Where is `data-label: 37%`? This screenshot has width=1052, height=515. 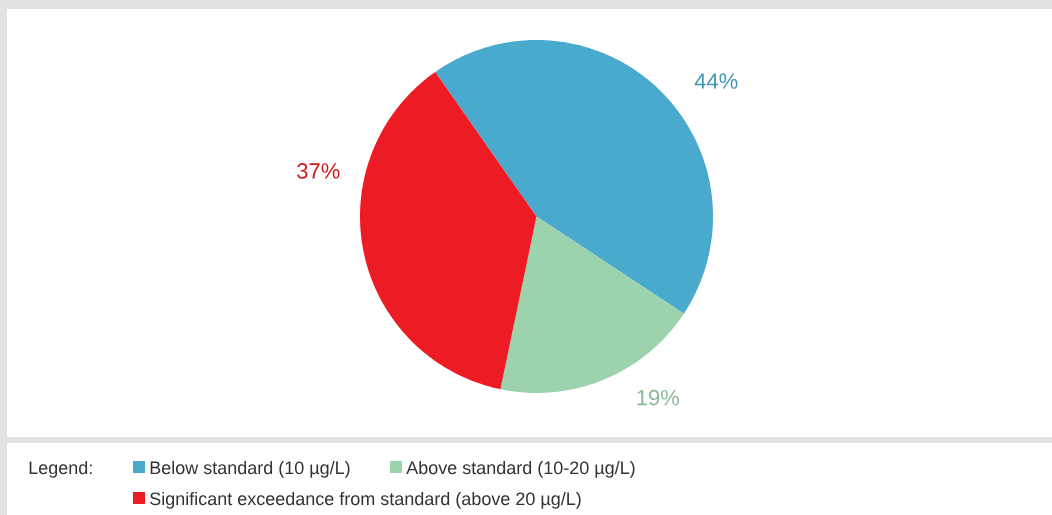 data-label: 37% is located at coordinates (318, 171).